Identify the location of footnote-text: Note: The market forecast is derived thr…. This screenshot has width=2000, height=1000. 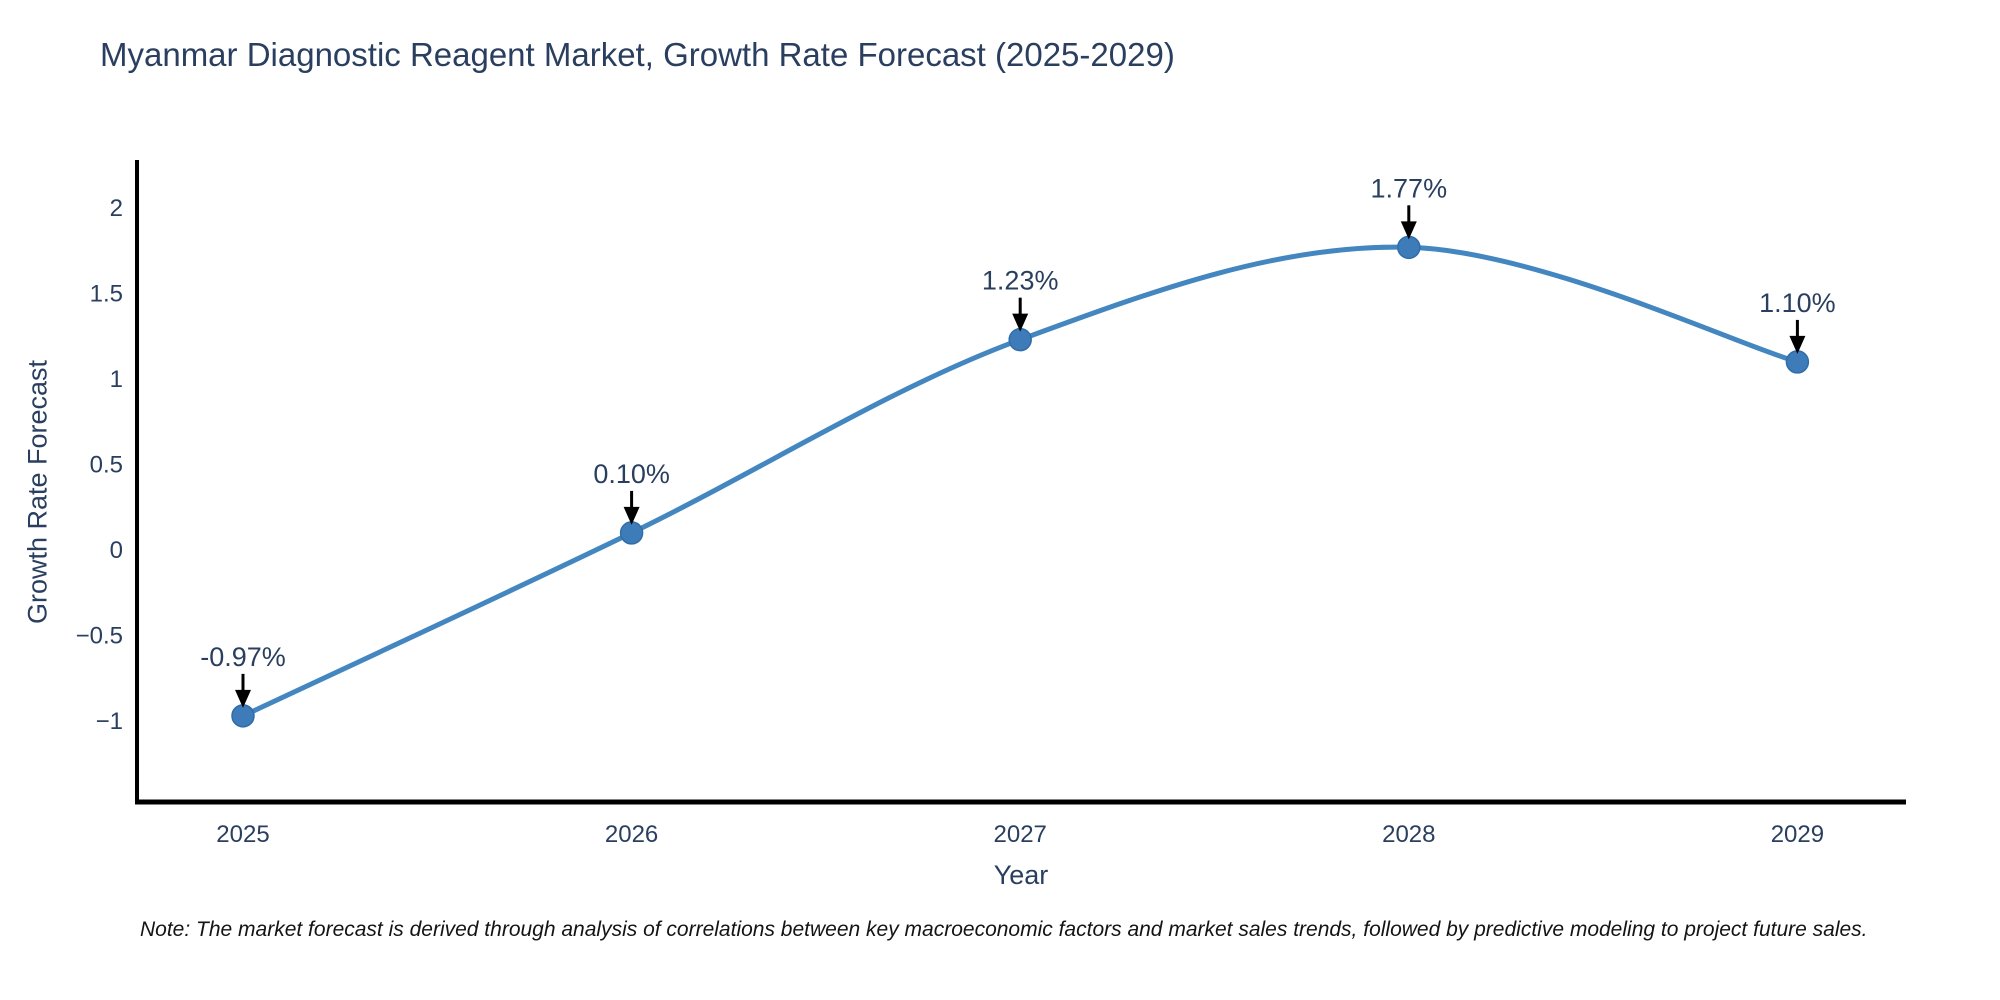
(1004, 929).